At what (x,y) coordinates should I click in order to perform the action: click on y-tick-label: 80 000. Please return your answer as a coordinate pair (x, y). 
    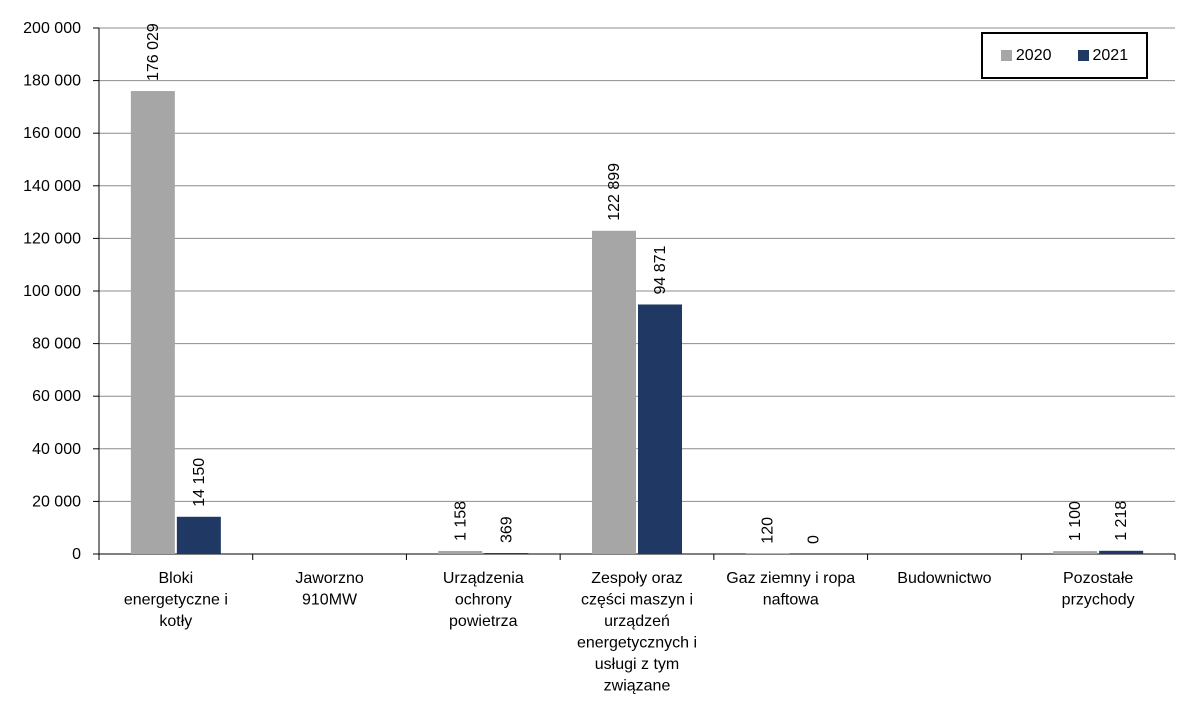
    Looking at the image, I should click on (56, 344).